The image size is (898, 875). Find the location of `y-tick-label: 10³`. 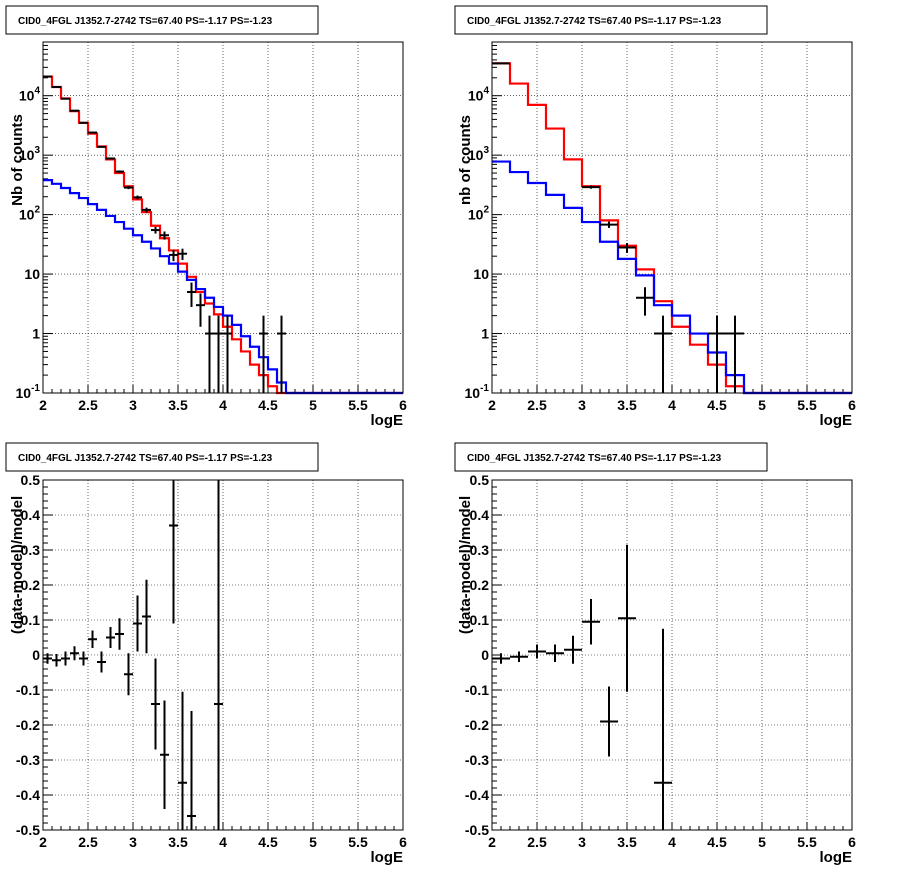

y-tick-label: 10³ is located at coordinates (479, 154).